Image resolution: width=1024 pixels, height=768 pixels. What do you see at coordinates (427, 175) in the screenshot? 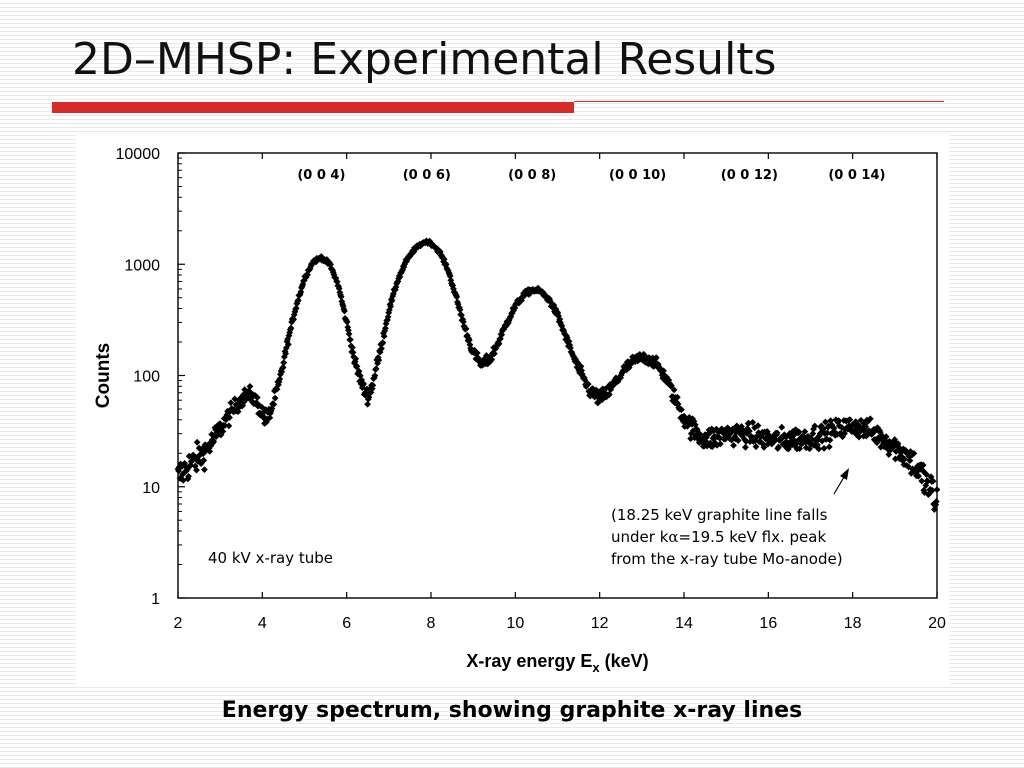
I see `peak-label: (0 0 6)` at bounding box center [427, 175].